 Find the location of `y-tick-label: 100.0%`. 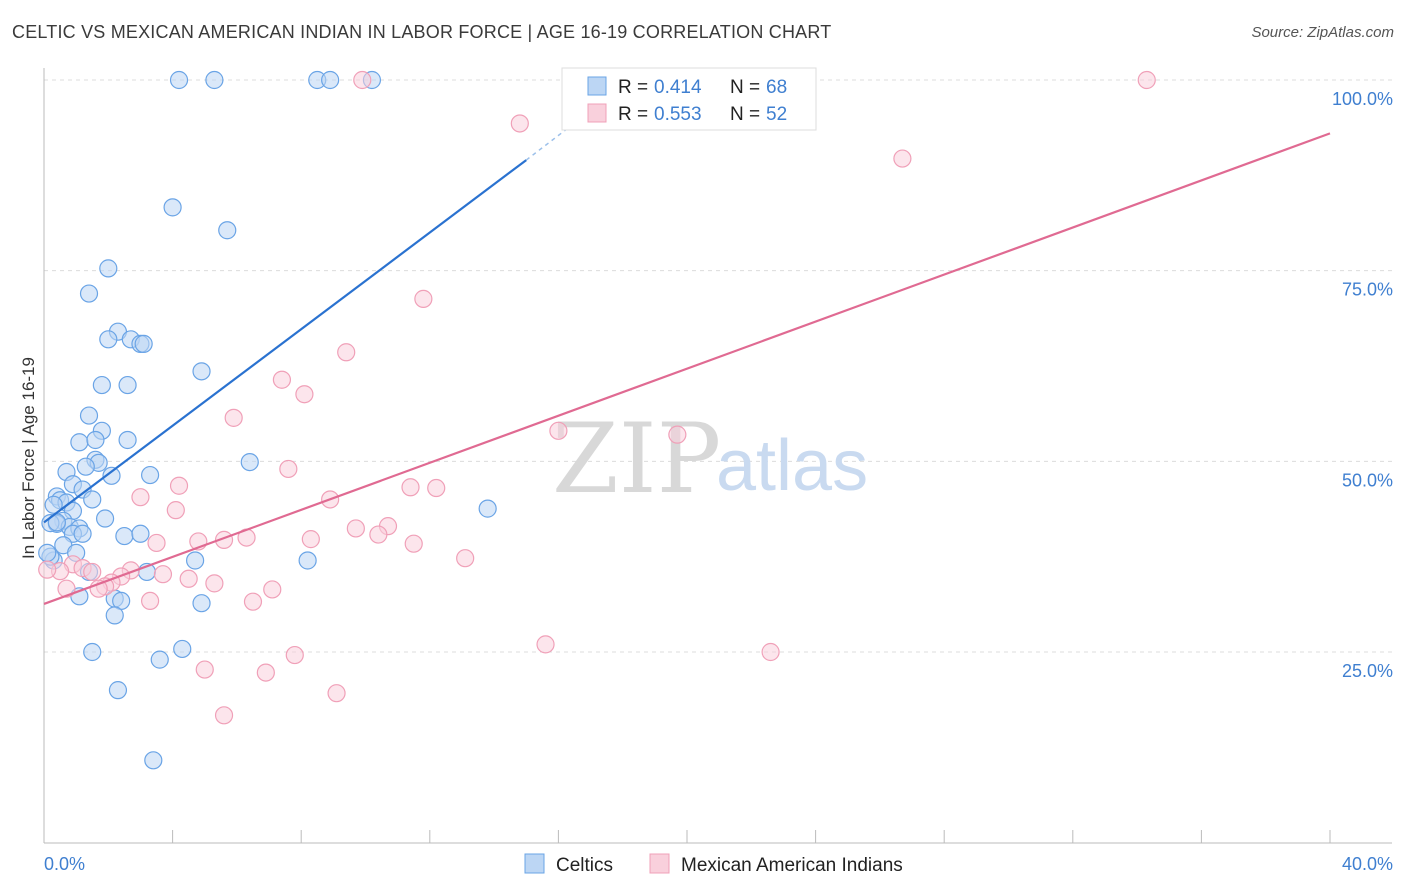

y-tick-label: 100.0% is located at coordinates (1362, 99).